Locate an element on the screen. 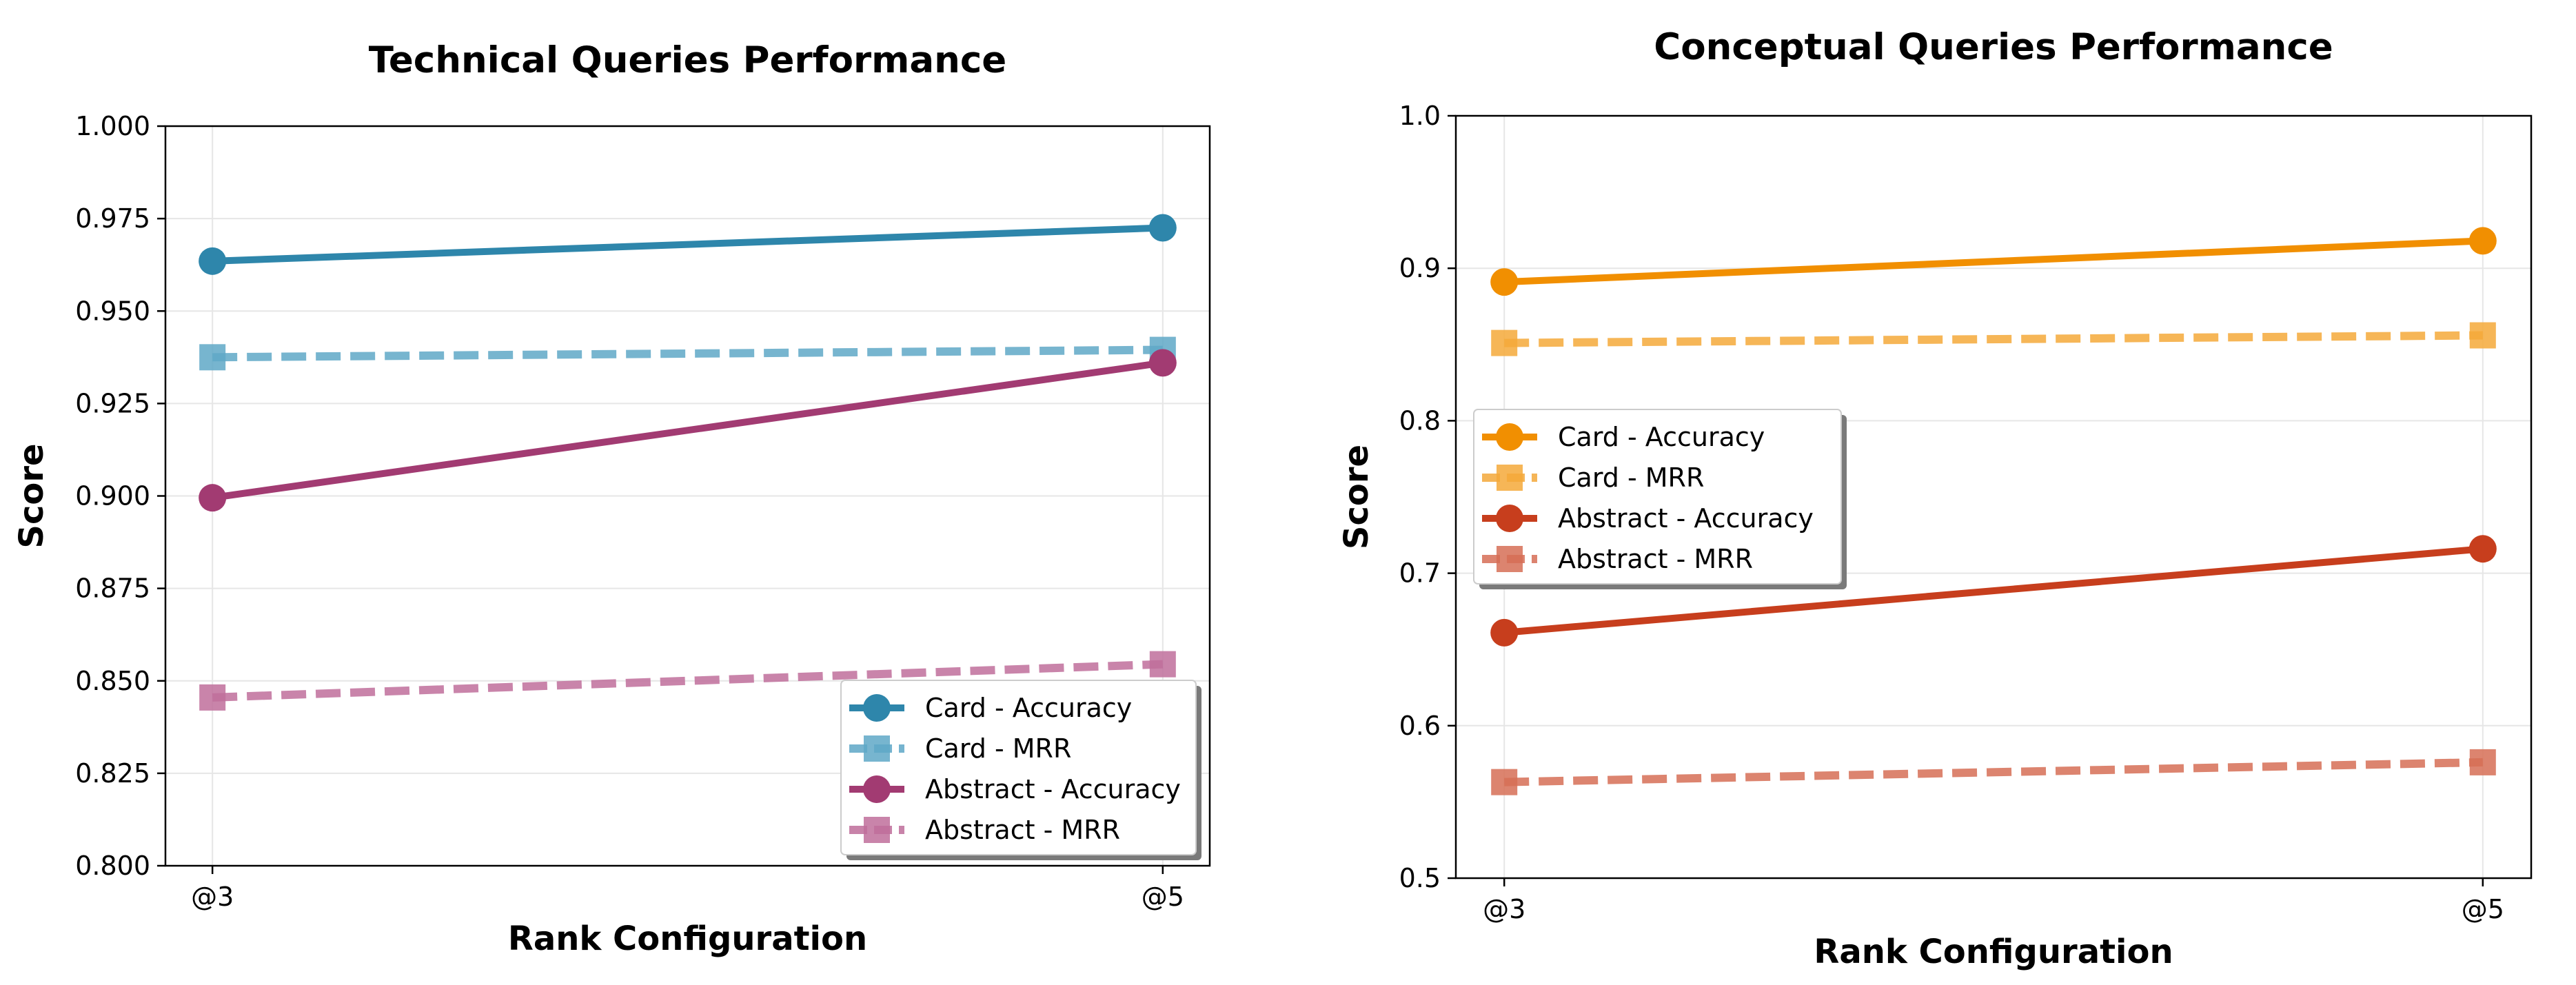 The width and height of the screenshot is (2576, 985). y-tick-label: 0.900 is located at coordinates (112, 496).